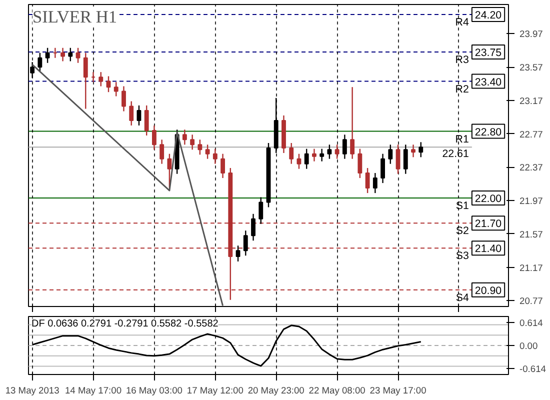  I want to click on y-tick-label: 21.17, so click(531, 267).